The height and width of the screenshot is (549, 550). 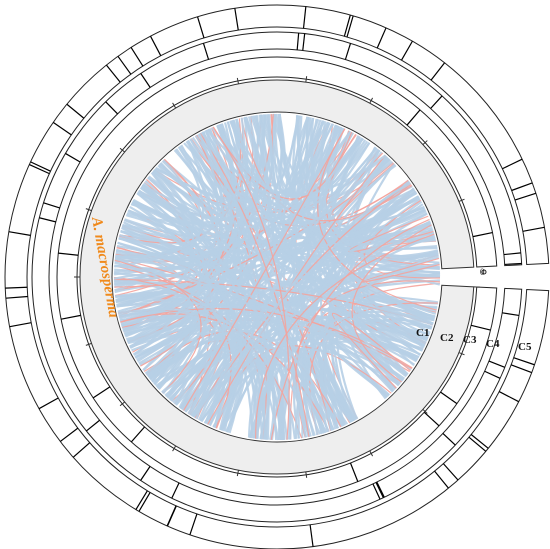 What do you see at coordinates (447, 338) in the screenshot?
I see `track-label: C2` at bounding box center [447, 338].